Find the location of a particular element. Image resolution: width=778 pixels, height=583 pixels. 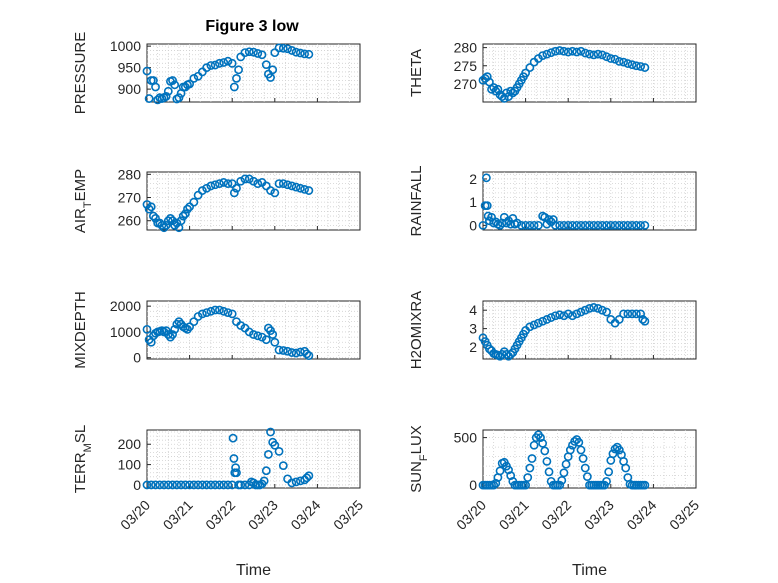

y-tick-label: 900 is located at coordinates (130, 89).